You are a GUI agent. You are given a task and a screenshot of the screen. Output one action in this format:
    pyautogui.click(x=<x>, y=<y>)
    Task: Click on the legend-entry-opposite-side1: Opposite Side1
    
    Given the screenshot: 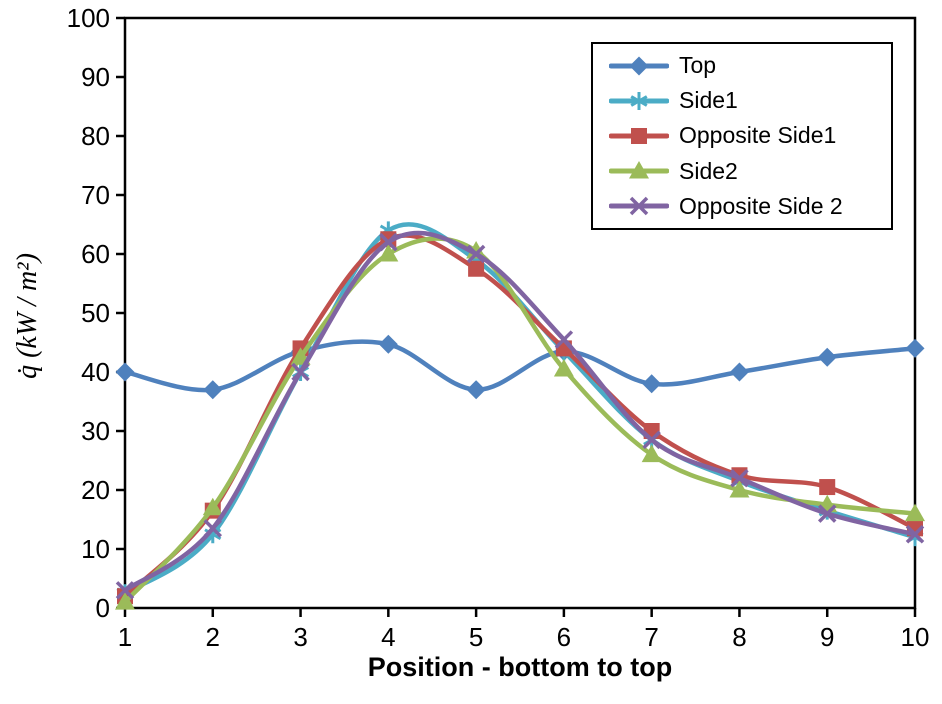 What is the action you would take?
    pyautogui.click(x=750, y=136)
    